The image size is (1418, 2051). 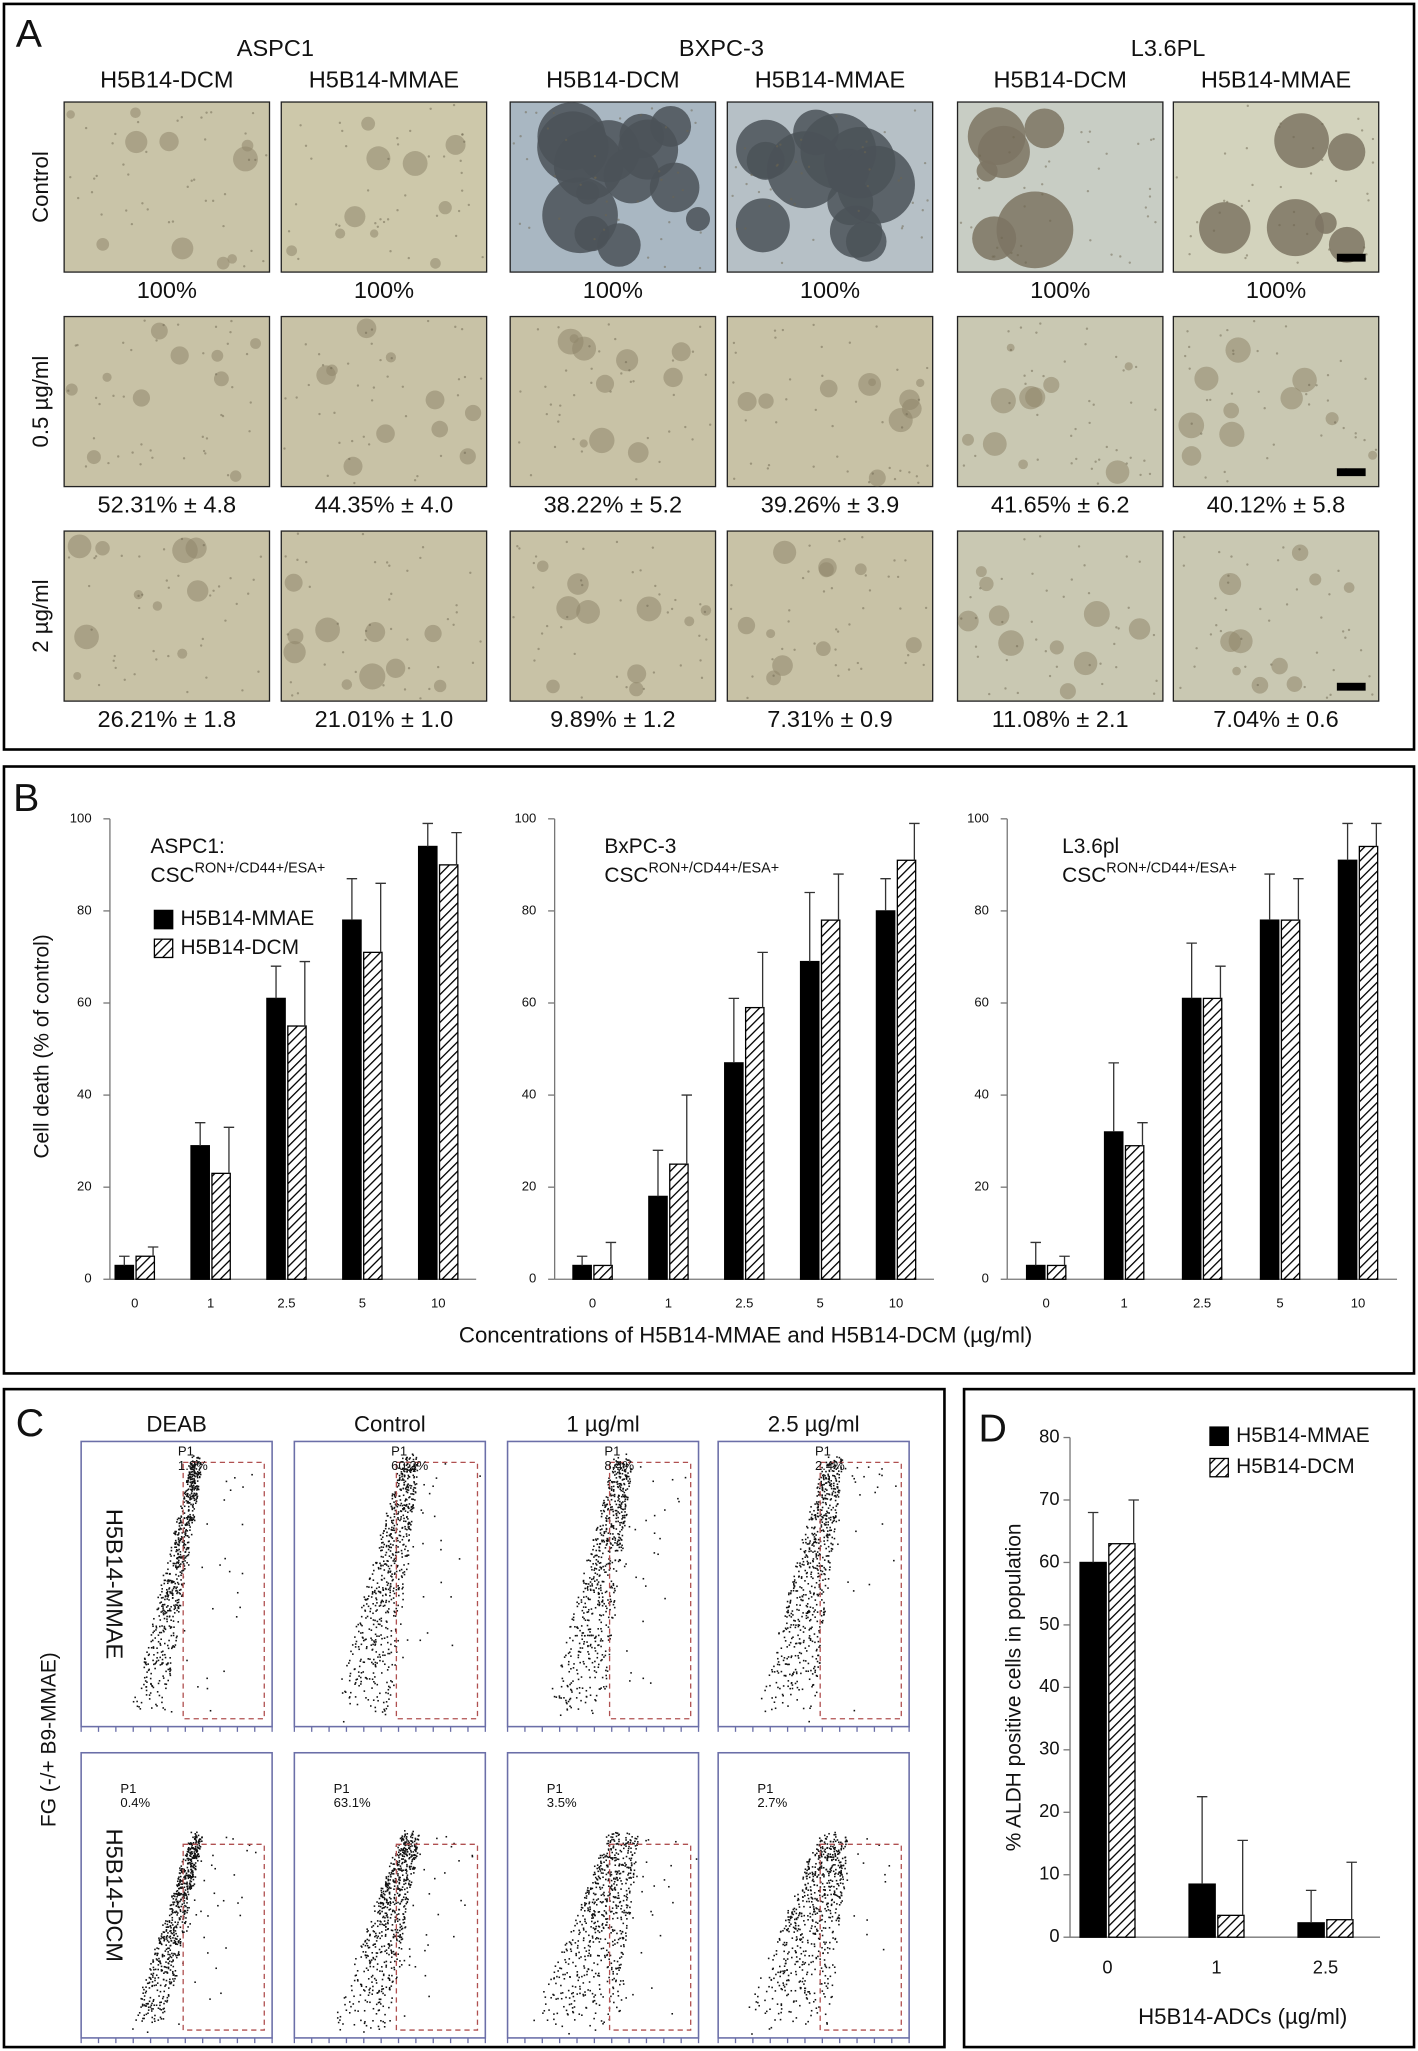 What do you see at coordinates (829, 719) in the screenshot?
I see `result-label: 7.31% ± 0.9` at bounding box center [829, 719].